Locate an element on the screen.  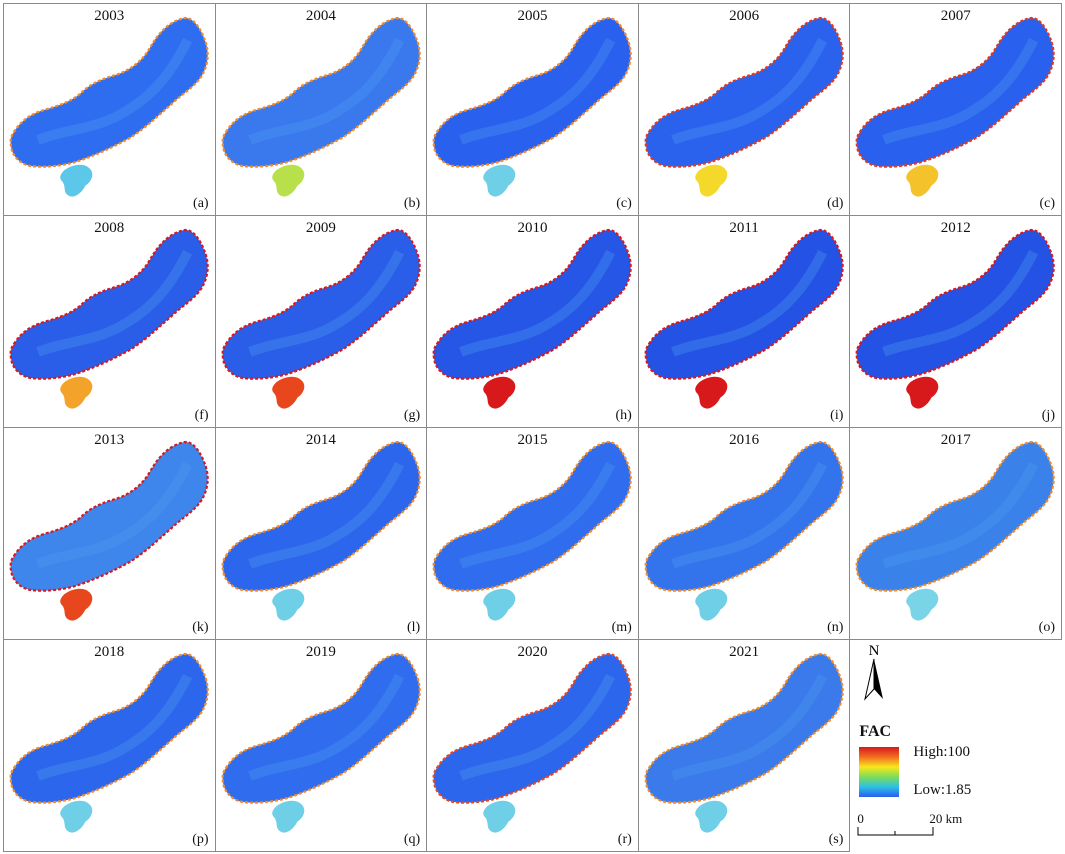
panel-letter: (o) is located at coordinates (1046, 627).